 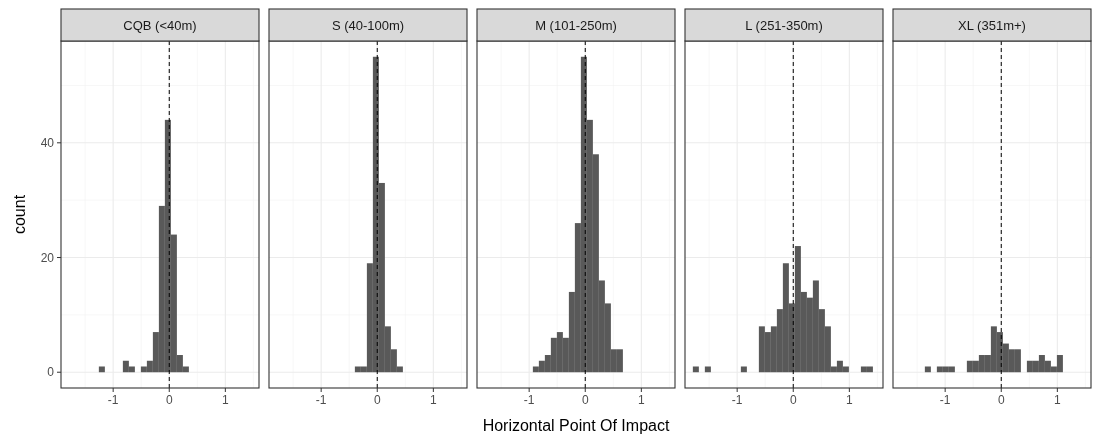 What do you see at coordinates (19, 214) in the screenshot?
I see `y-axis-title: count` at bounding box center [19, 214].